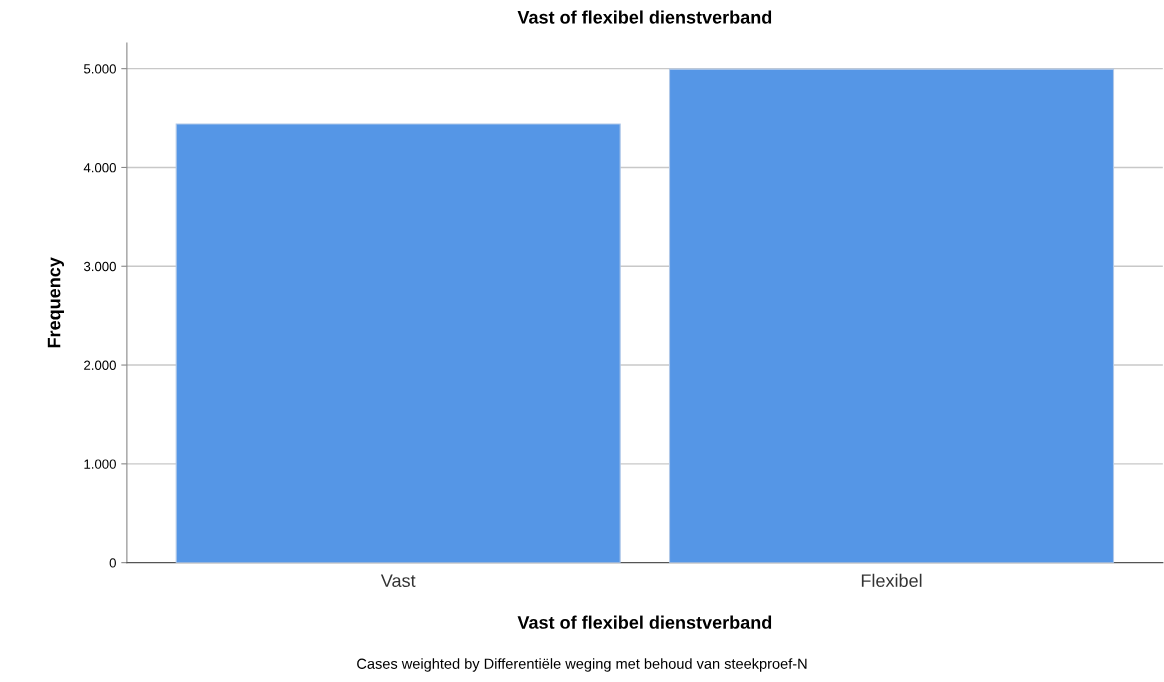  Describe the element at coordinates (644, 17) in the screenshot. I see `chart-title: Vast of flexibel dienstverband` at that location.